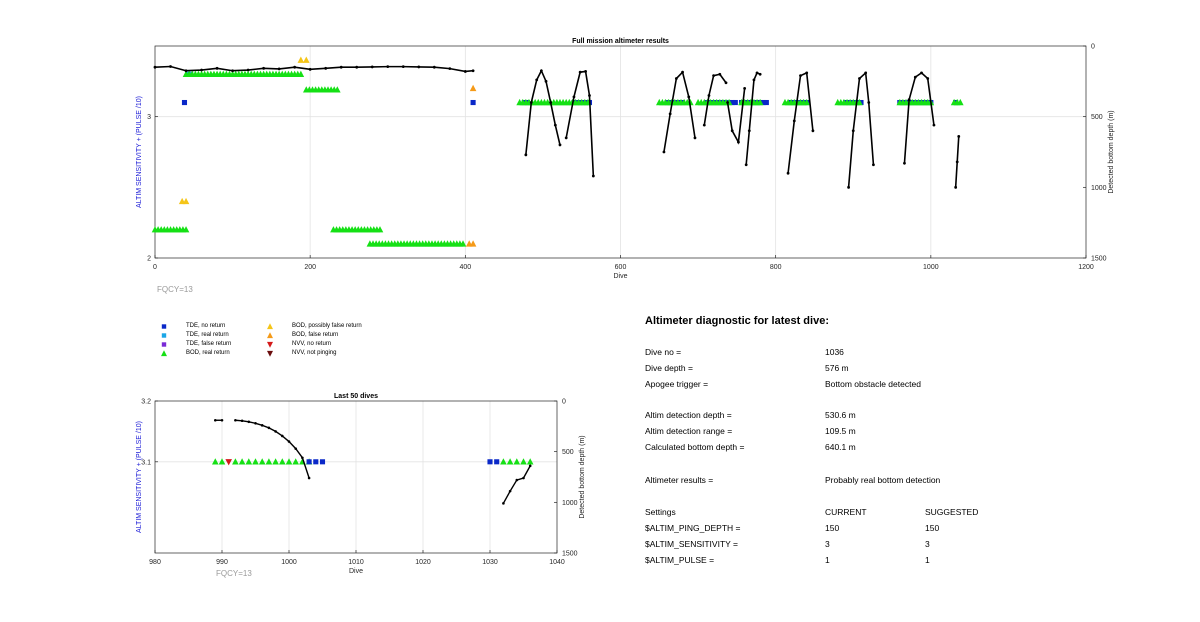  What do you see at coordinates (669, 368) in the screenshot?
I see `diagnostic-label: Dive depth =` at bounding box center [669, 368].